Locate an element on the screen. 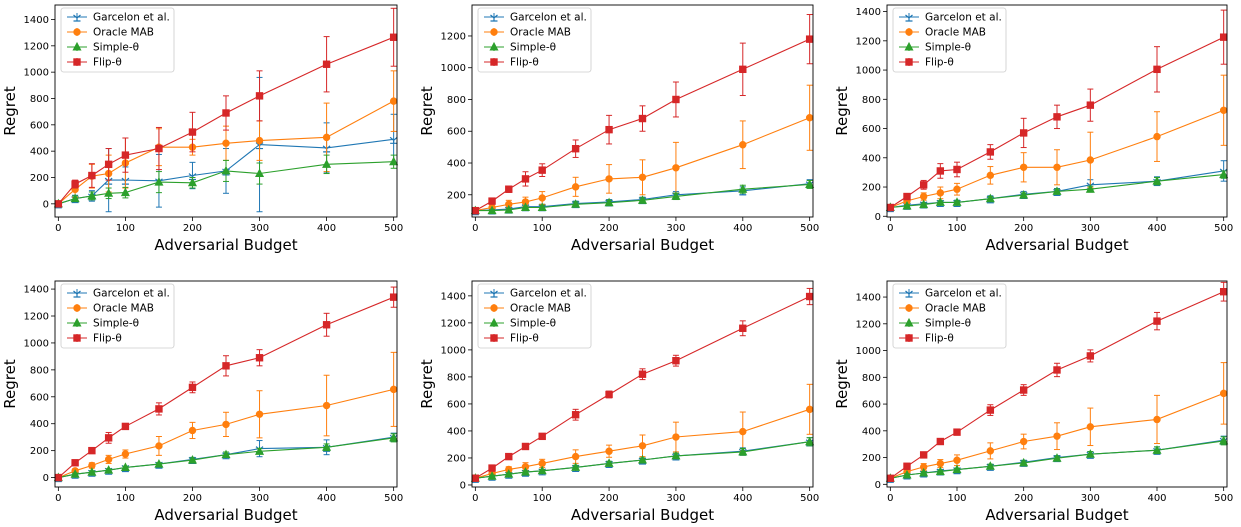  legend-box is located at coordinates (534, 316).